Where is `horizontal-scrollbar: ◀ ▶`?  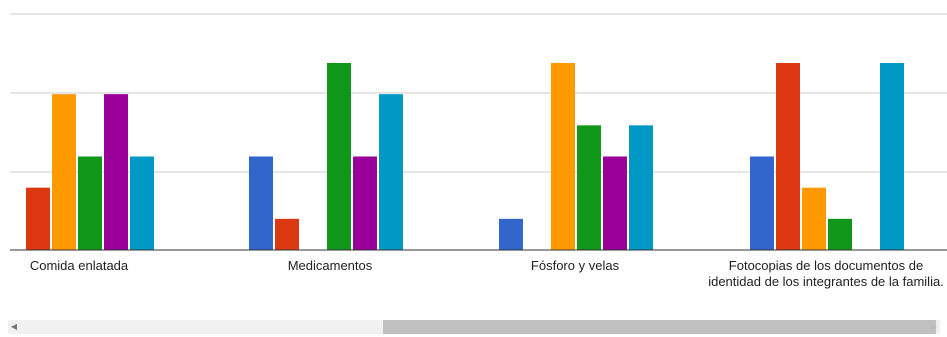
horizontal-scrollbar: ◀ ▶ is located at coordinates (474, 327).